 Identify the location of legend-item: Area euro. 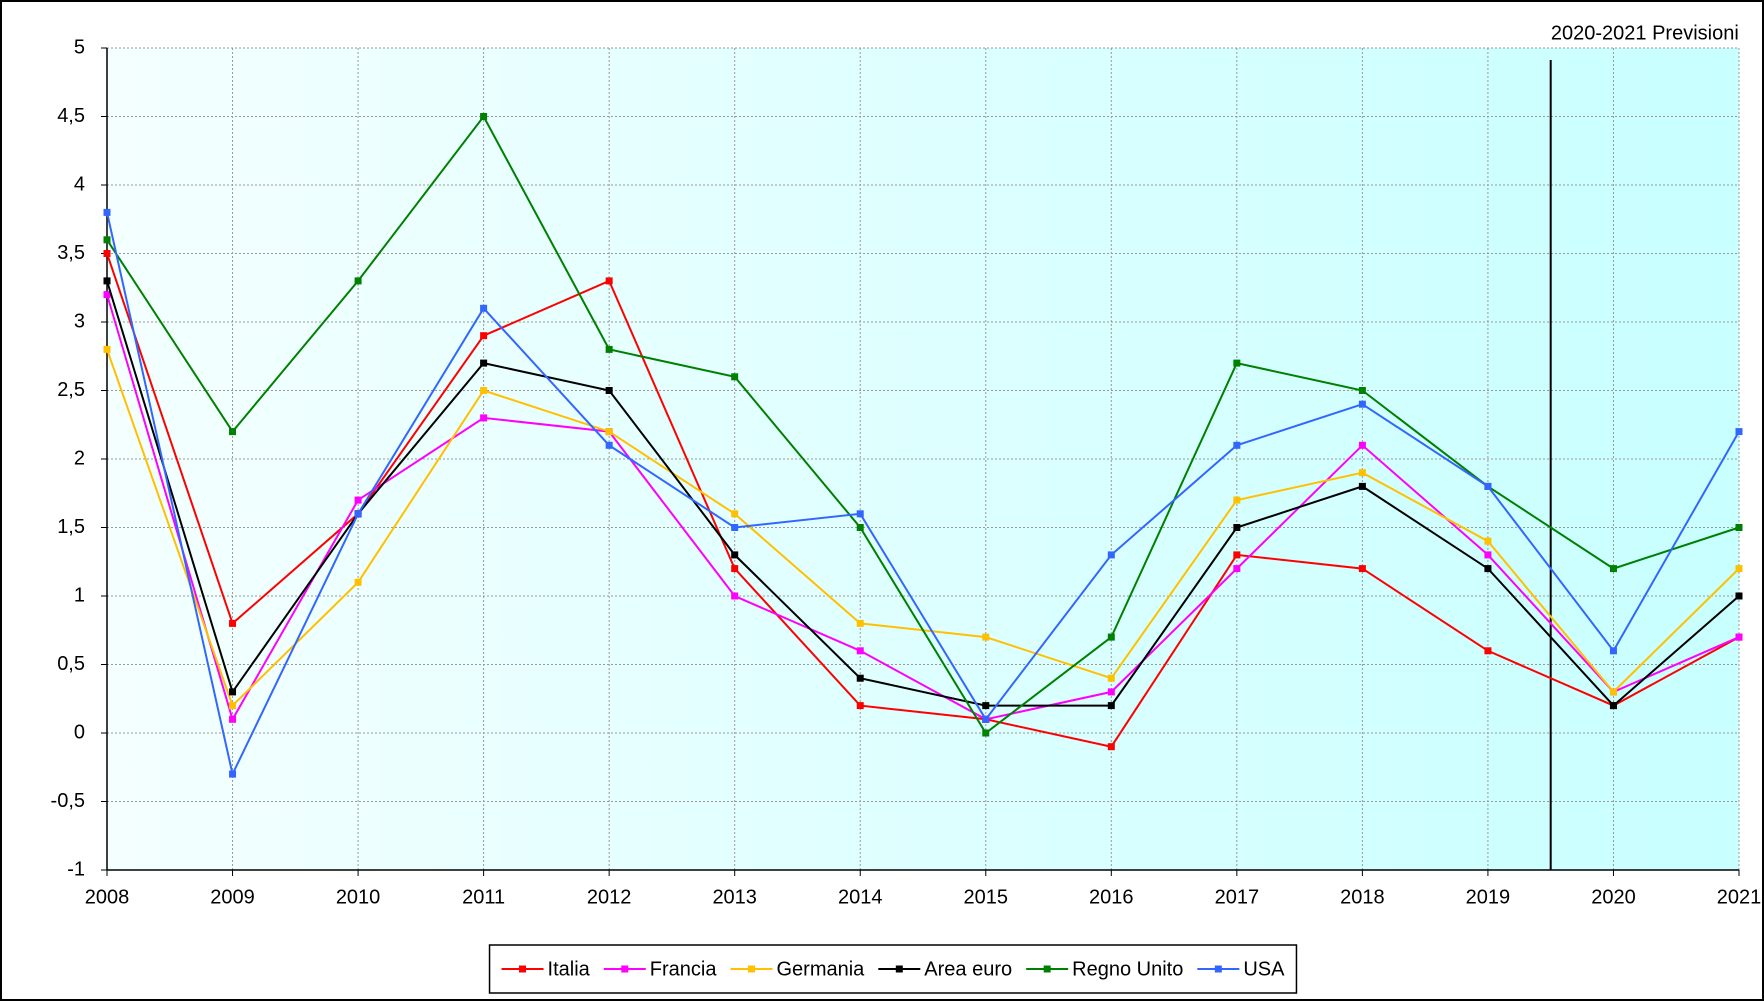
(945, 969).